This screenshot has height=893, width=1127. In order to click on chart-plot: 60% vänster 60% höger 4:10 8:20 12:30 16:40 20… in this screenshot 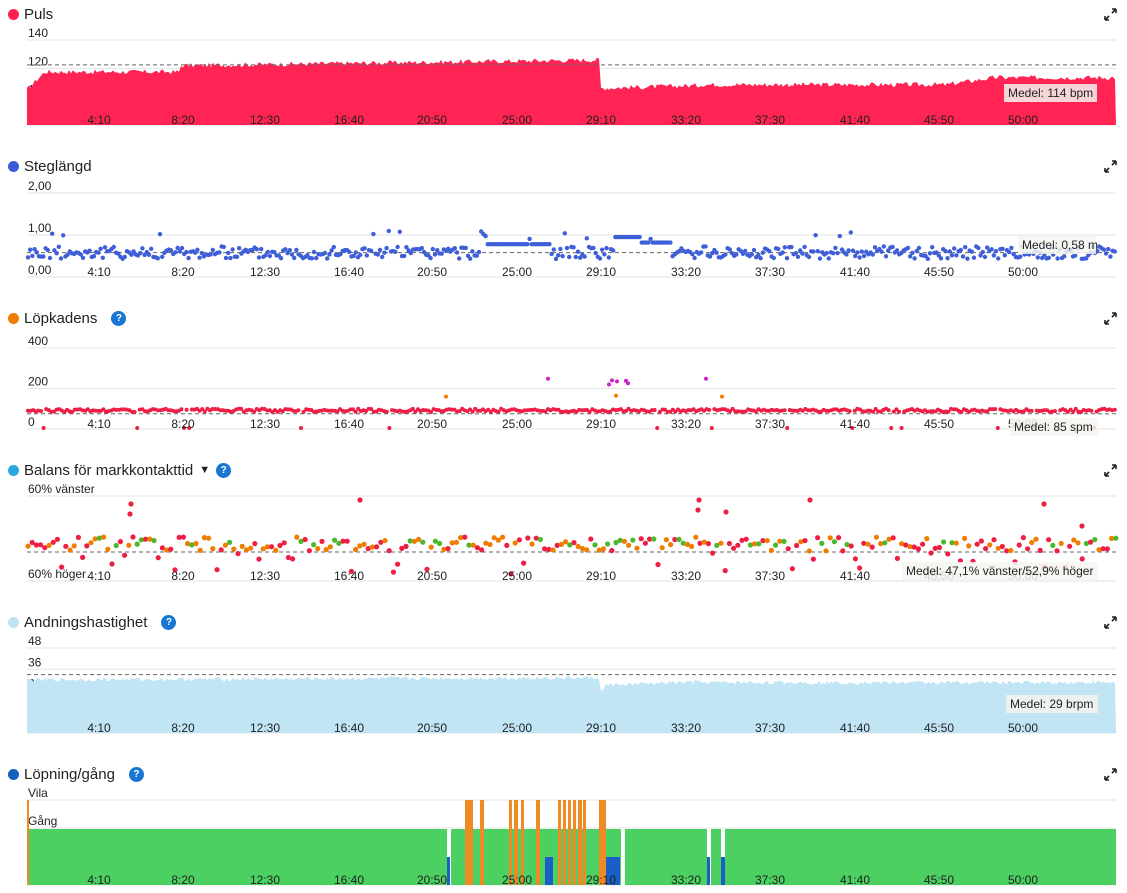, I will do `click(563, 544)`.